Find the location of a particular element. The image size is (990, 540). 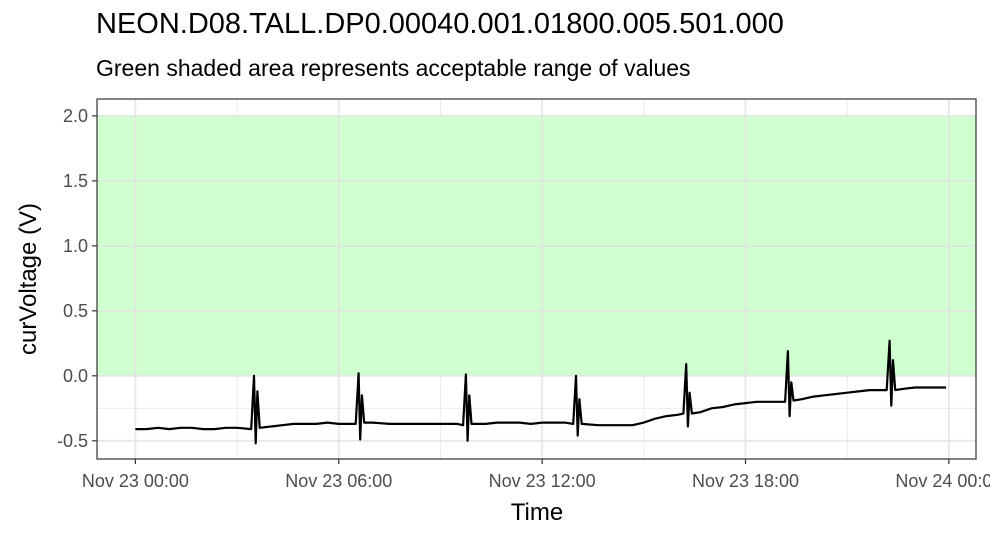

y-tick-label: -0.5 is located at coordinates (72, 441).